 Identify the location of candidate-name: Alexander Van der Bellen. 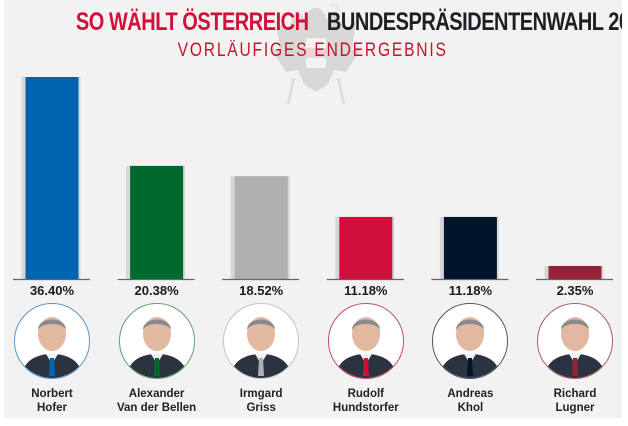
(157, 401).